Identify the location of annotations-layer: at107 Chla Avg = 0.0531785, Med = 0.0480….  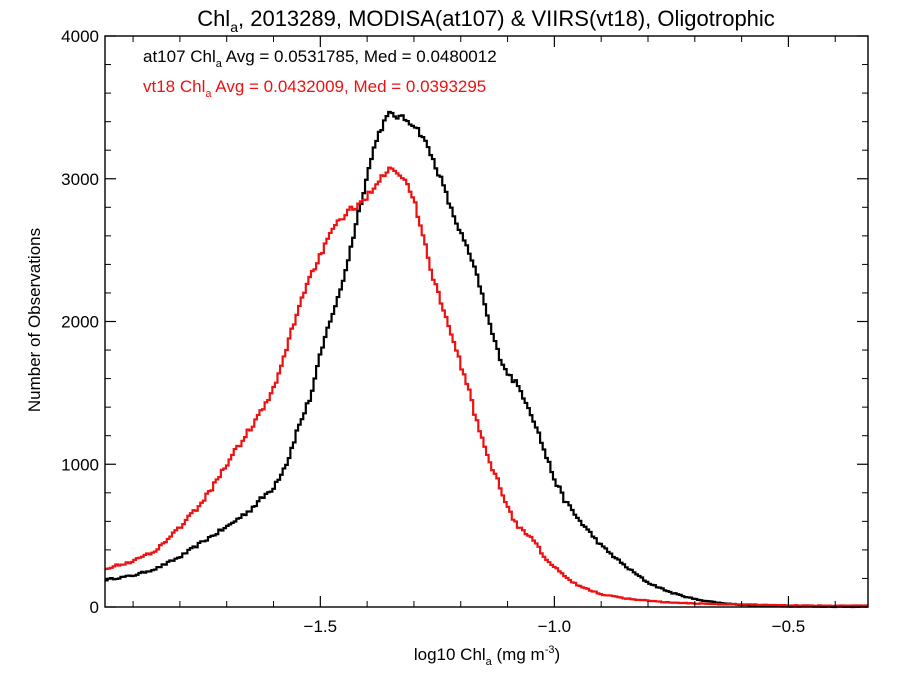
(320, 73).